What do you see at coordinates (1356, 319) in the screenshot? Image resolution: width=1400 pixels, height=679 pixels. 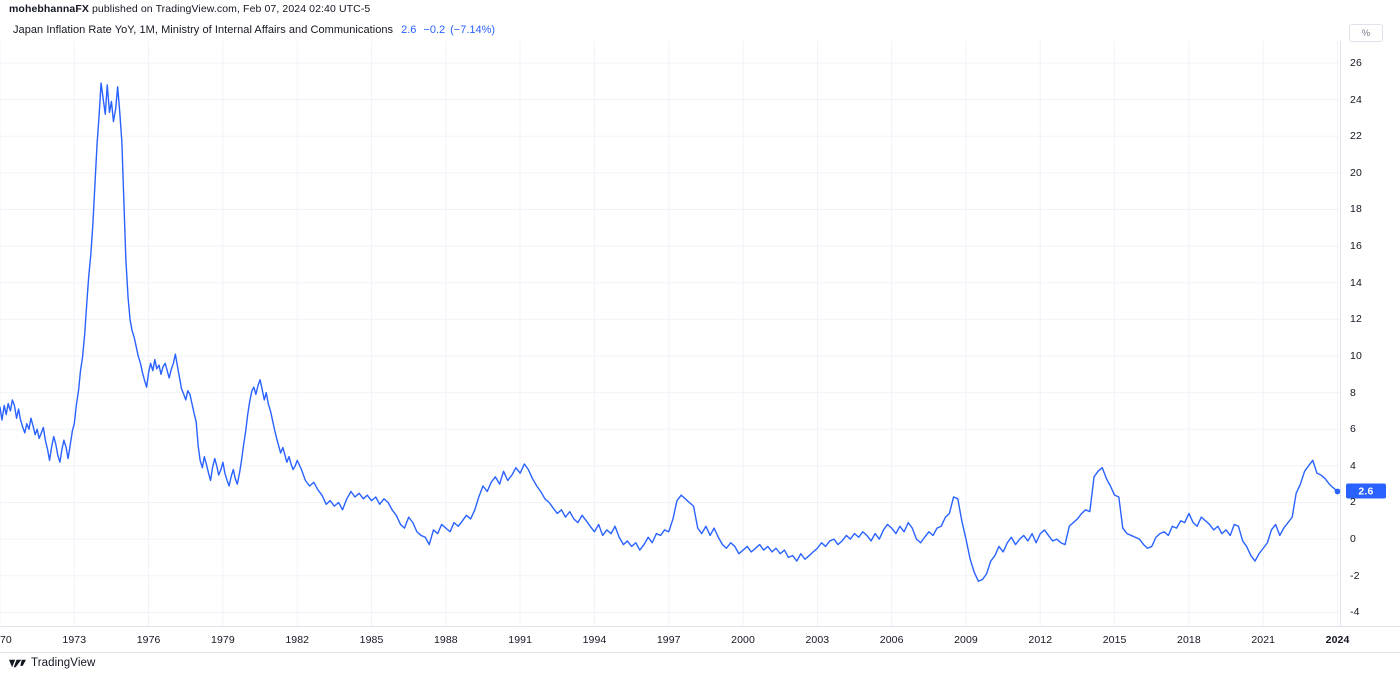 I see `price-tick-label: 12` at bounding box center [1356, 319].